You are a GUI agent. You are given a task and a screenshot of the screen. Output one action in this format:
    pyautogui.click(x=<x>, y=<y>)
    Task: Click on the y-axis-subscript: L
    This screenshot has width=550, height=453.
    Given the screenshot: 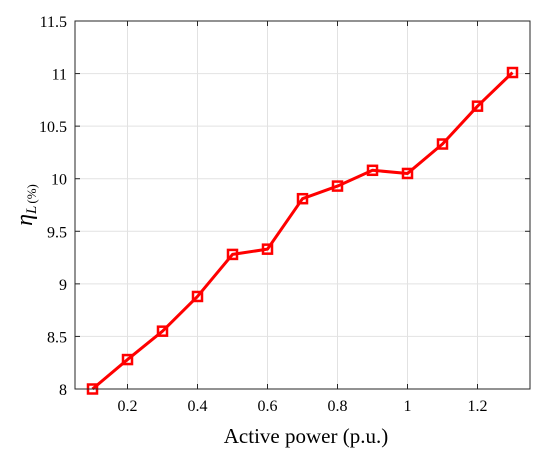 What is the action you would take?
    pyautogui.click(x=32, y=210)
    